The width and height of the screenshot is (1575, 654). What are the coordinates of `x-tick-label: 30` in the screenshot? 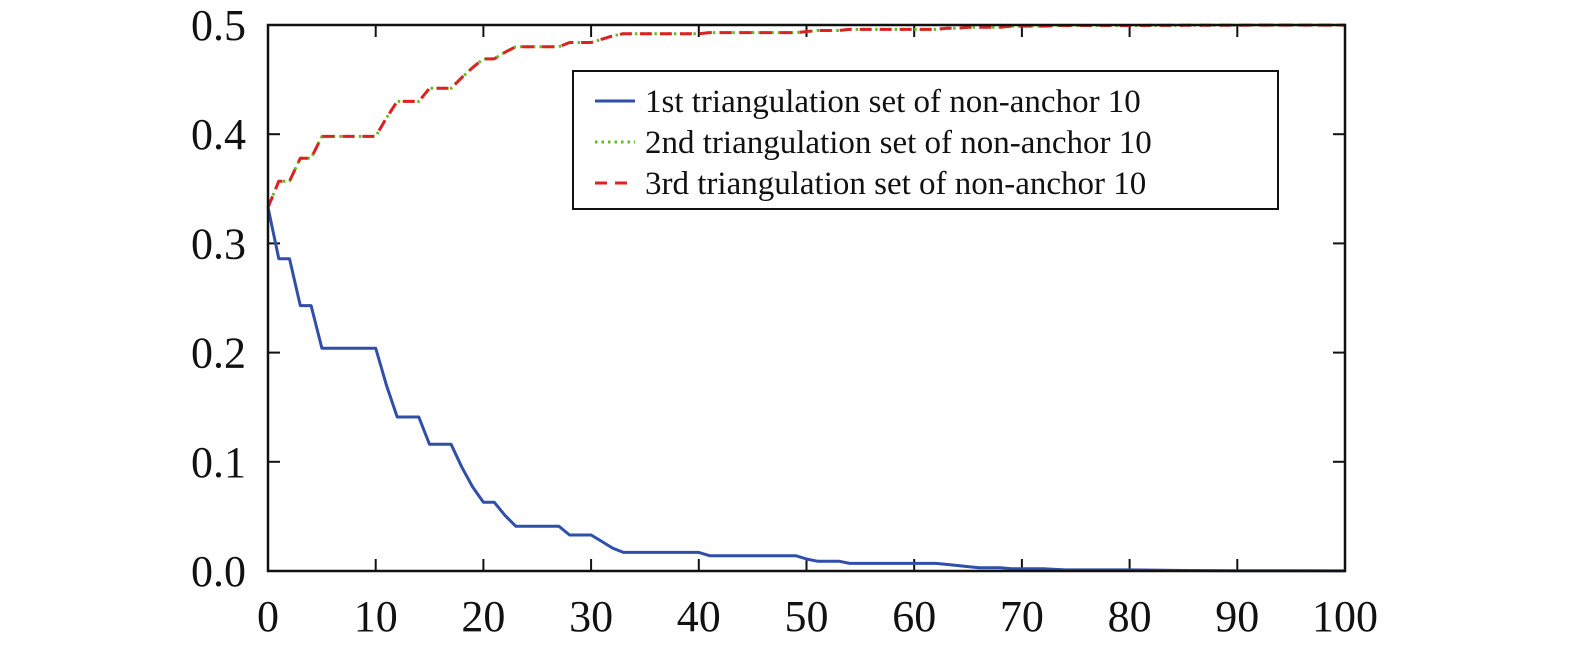 It's located at (591, 616).